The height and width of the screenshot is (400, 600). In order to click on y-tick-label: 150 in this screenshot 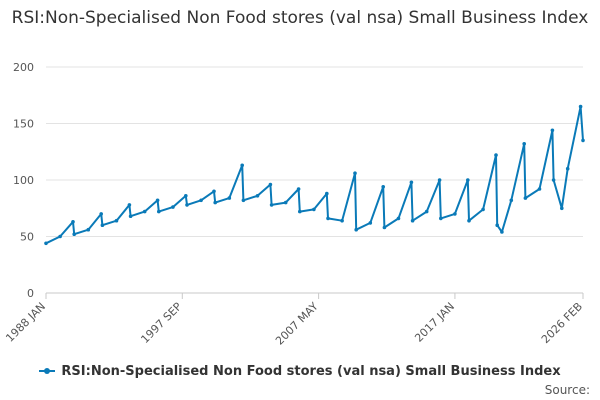, I will do `click(23, 124)`.